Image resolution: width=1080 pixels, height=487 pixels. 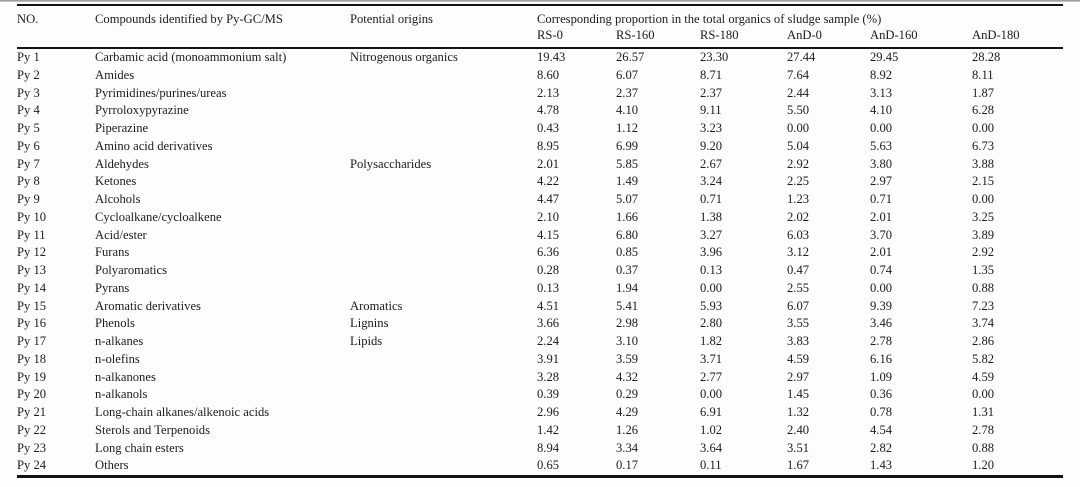 What do you see at coordinates (983, 358) in the screenshot?
I see `row-value-and180: 5.82` at bounding box center [983, 358].